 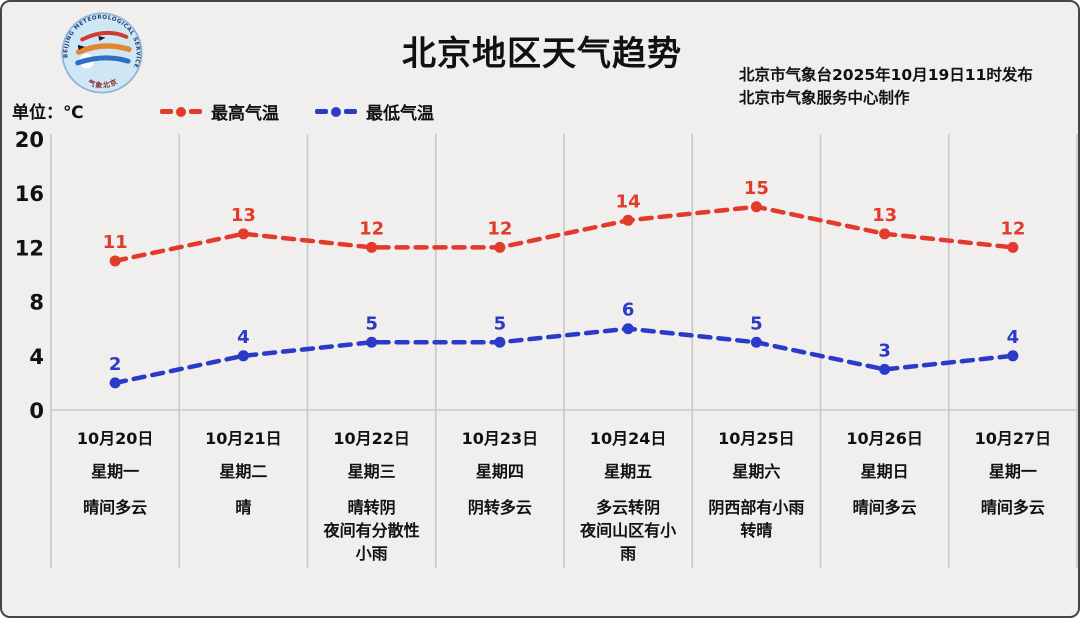 What do you see at coordinates (115, 364) in the screenshot?
I see `data-point-value-label: 2` at bounding box center [115, 364].